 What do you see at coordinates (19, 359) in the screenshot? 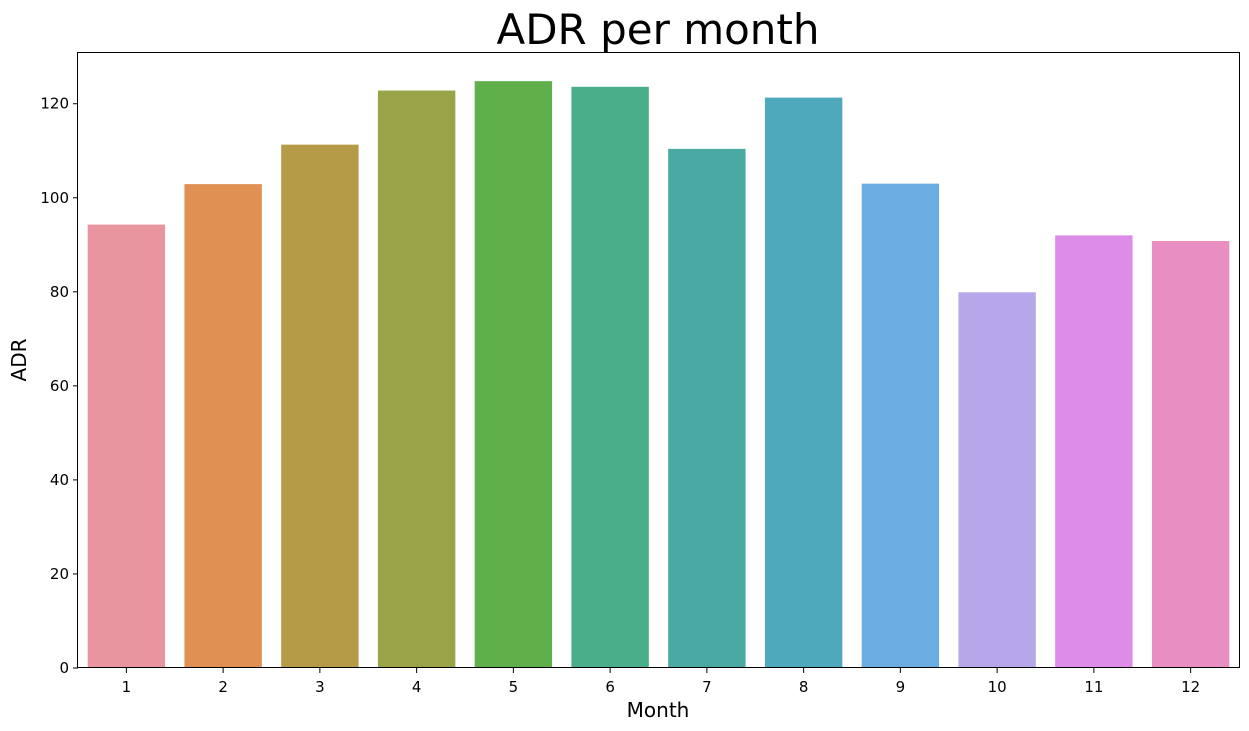
I see `y-axis-label: ADR` at bounding box center [19, 359].